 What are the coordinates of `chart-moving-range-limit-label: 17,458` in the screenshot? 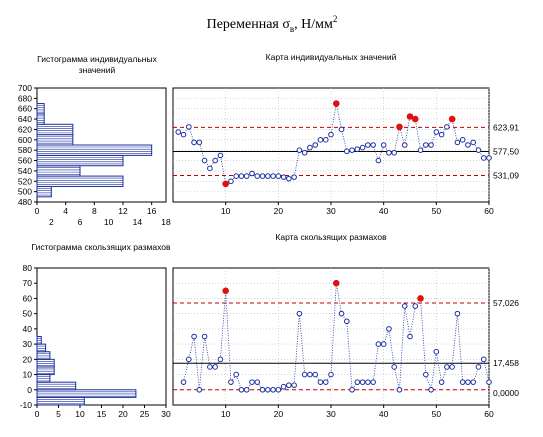 It's located at (506, 363).